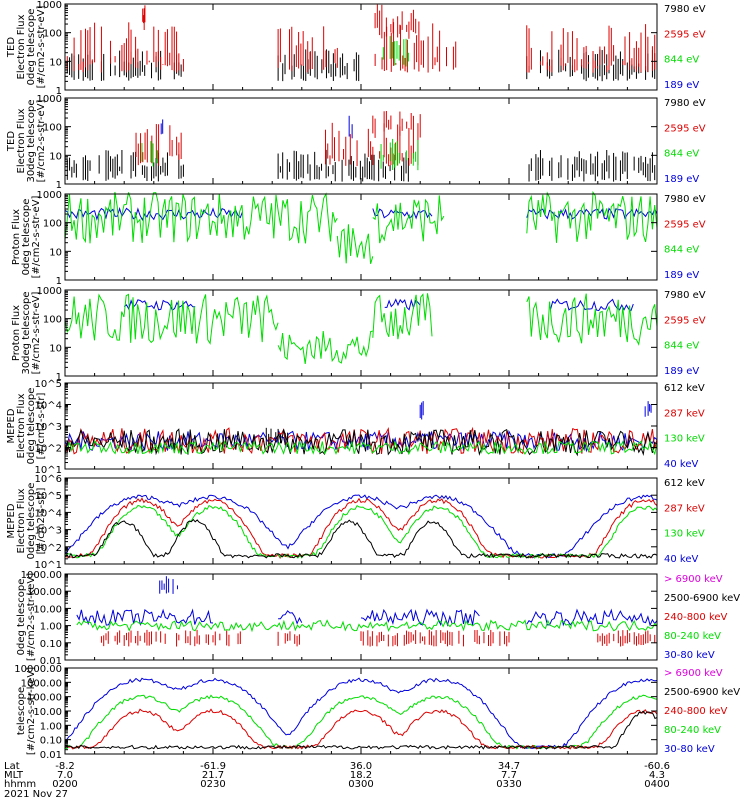  I want to click on legend-entry: 2500-6900 keV, so click(702, 692).